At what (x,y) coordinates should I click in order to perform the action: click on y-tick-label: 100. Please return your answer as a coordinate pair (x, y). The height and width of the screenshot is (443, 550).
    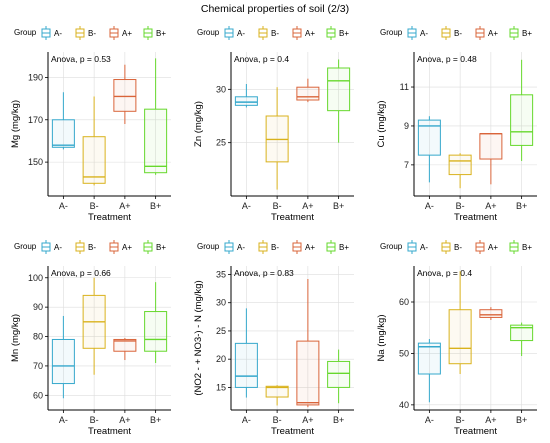
    Looking at the image, I should click on (35, 278).